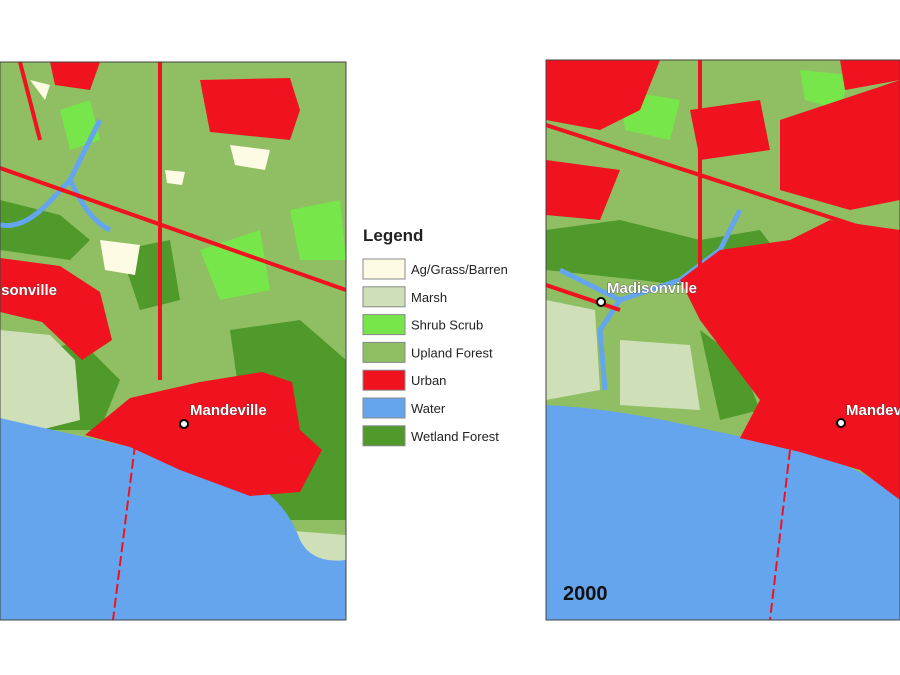  Describe the element at coordinates (455, 436) in the screenshot. I see `legend-label: Wetland Forest` at that location.